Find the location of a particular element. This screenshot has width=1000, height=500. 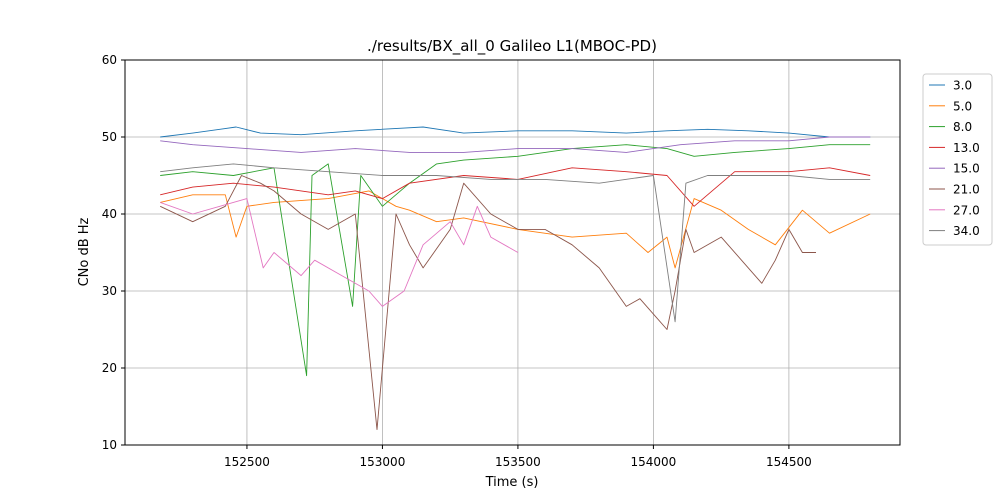

x-axis: 152500 153000 153500 154000 154500 is located at coordinates (518, 457).